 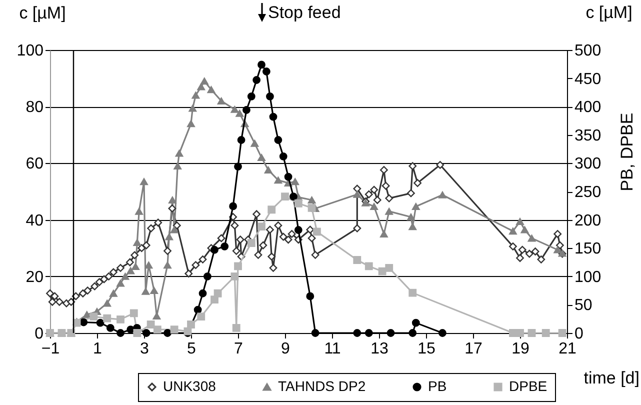 I want to click on y2-tick-label: 350, so click(x=588, y=135).